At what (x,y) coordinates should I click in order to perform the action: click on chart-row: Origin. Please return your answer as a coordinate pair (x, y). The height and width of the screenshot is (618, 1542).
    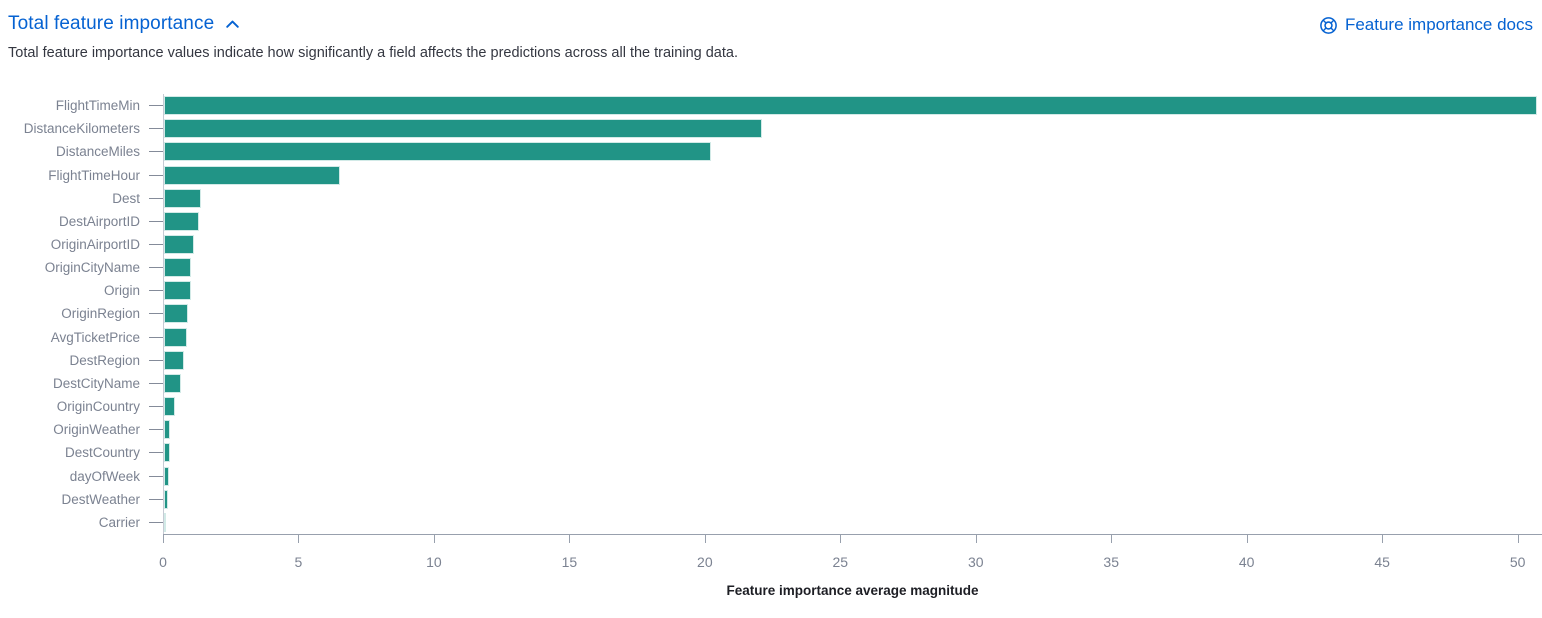
    Looking at the image, I should click on (771, 291).